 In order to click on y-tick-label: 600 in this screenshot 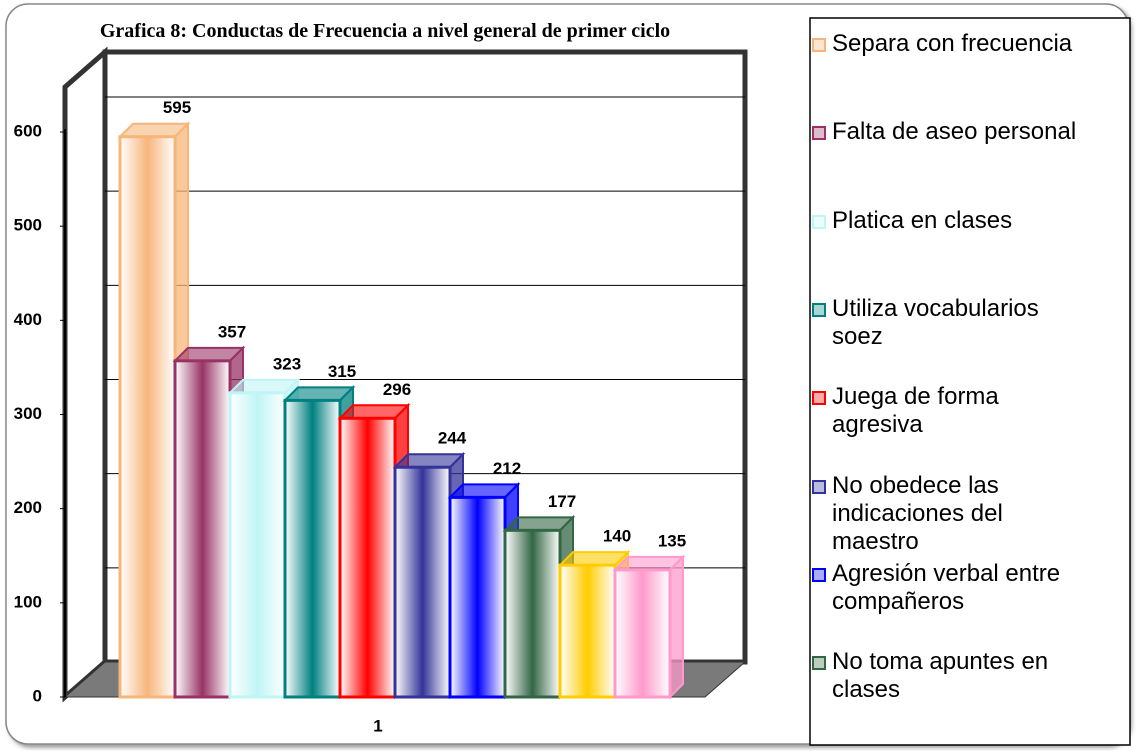, I will do `click(28, 130)`.